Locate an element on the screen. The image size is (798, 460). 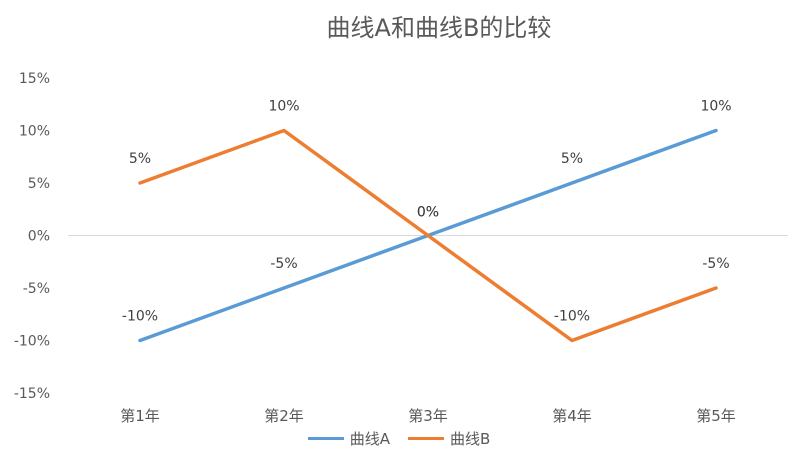
data-label-b: 10% is located at coordinates (283, 107).